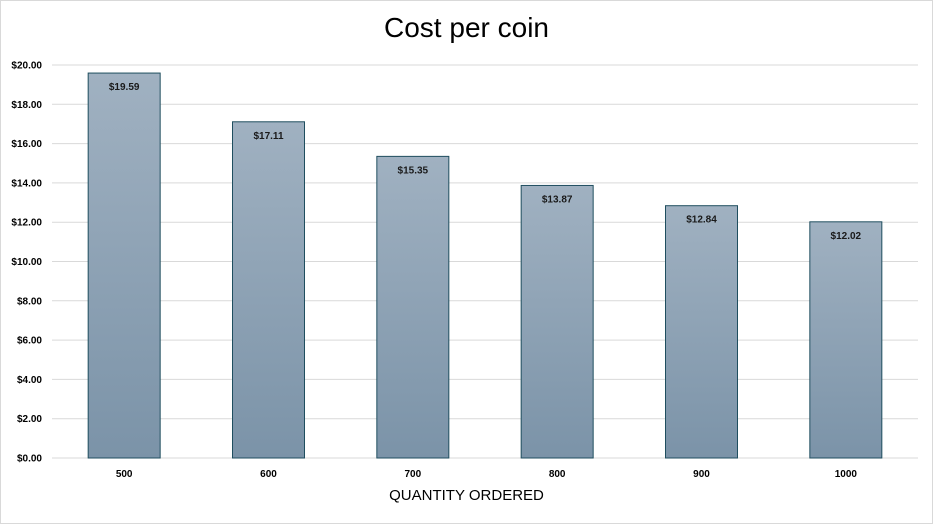 This screenshot has height=524, width=933. What do you see at coordinates (124, 474) in the screenshot?
I see `x-tick-label: 500` at bounding box center [124, 474].